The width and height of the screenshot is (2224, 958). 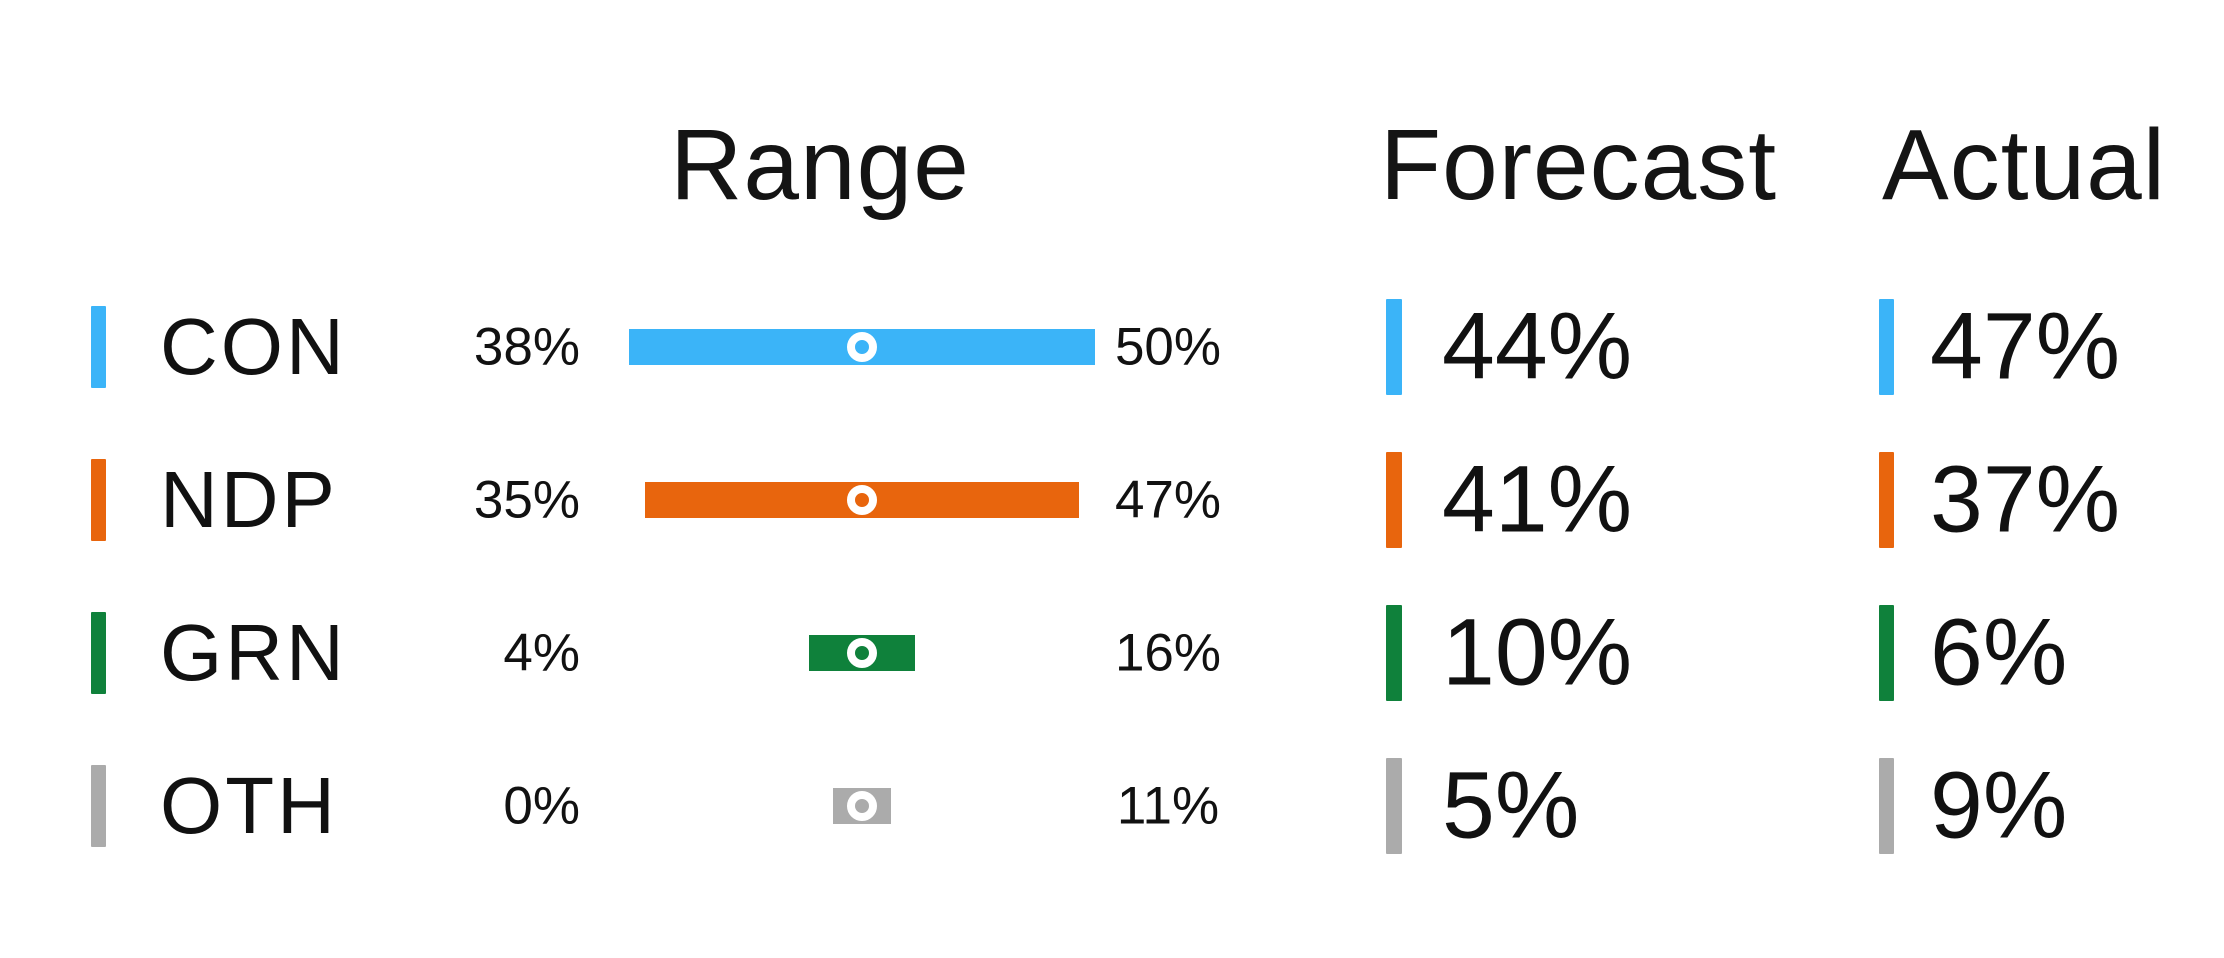 What do you see at coordinates (1537, 499) in the screenshot?
I see `forecast-value: 41%` at bounding box center [1537, 499].